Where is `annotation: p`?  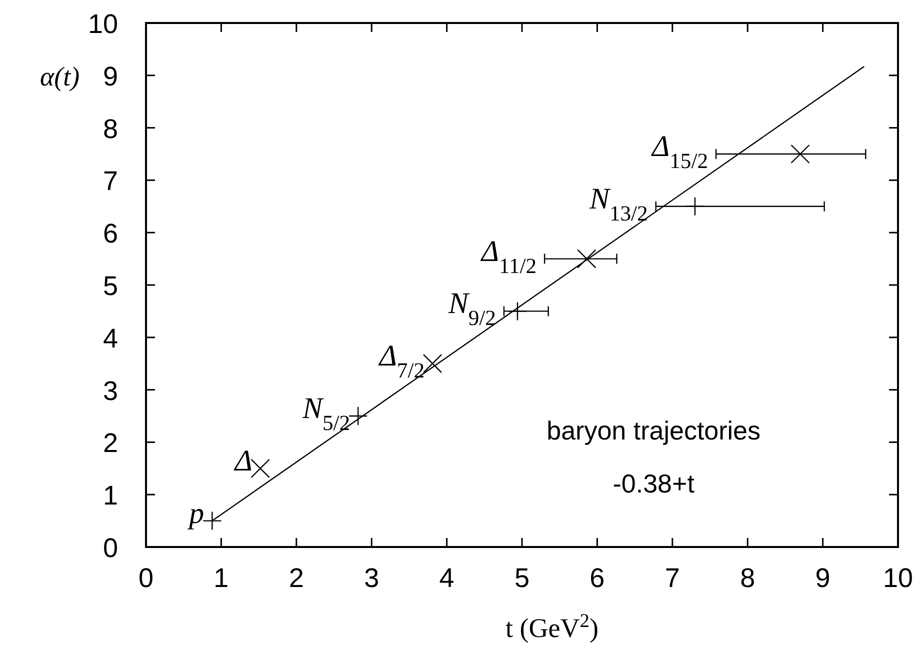 annotation: p is located at coordinates (195, 513).